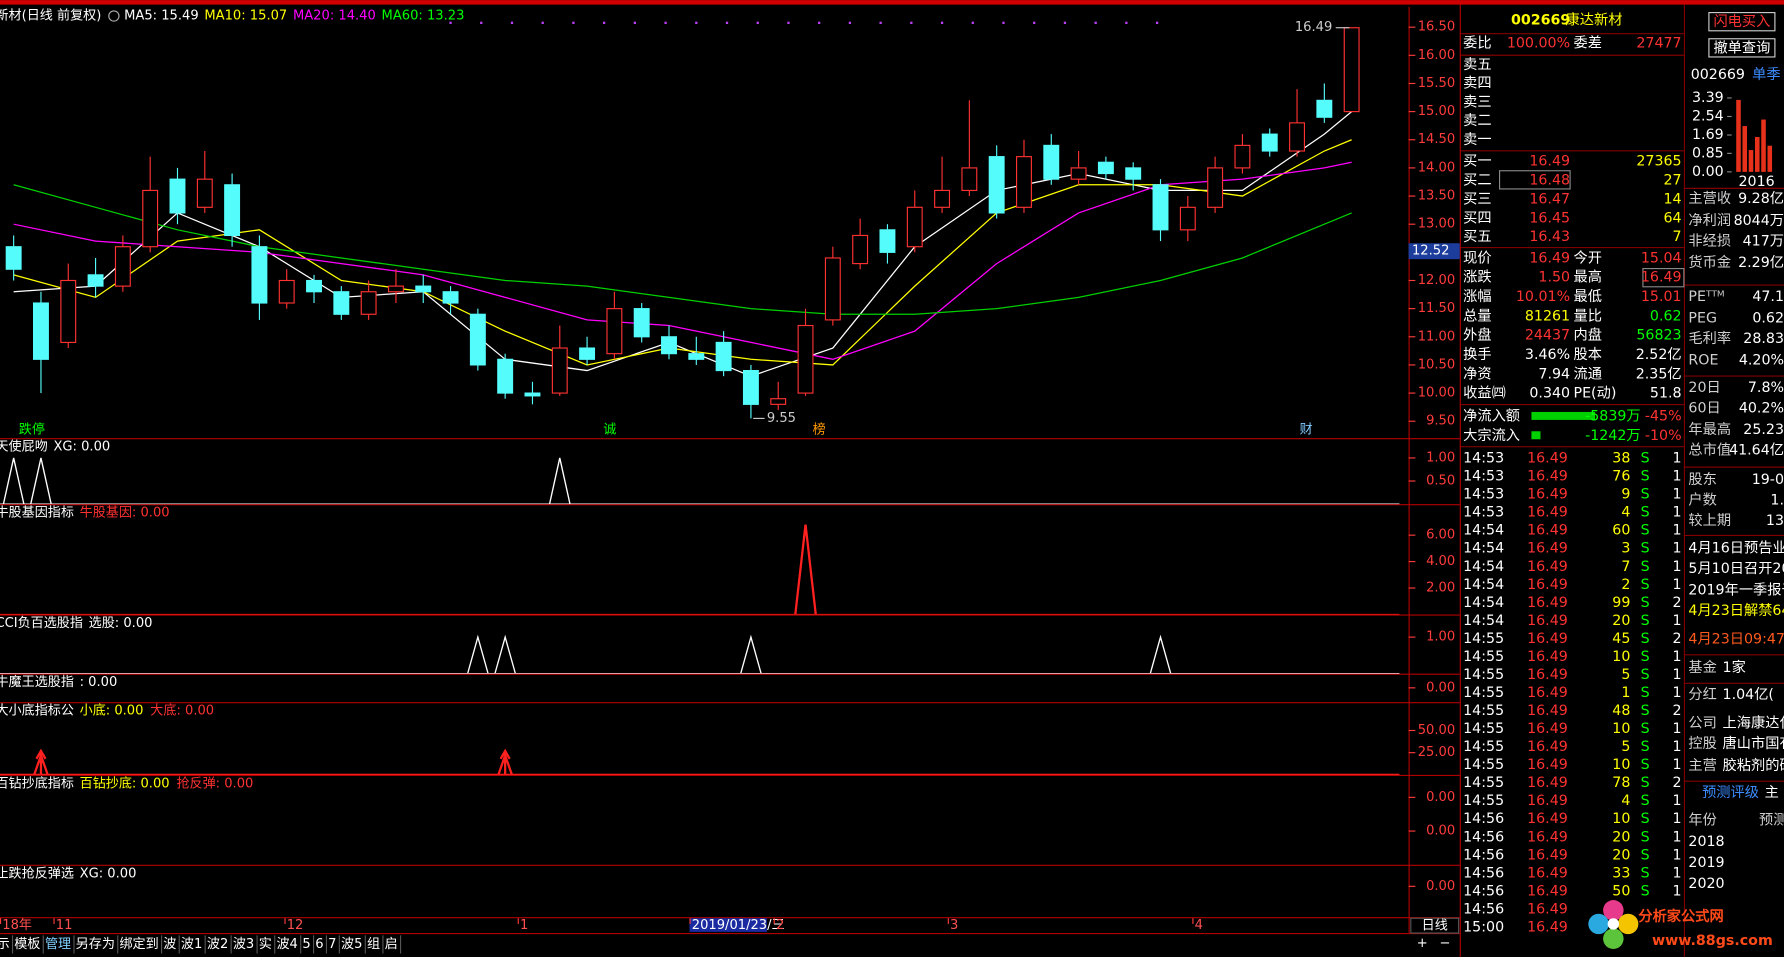  What do you see at coordinates (1435, 926) in the screenshot?
I see `period-tab: 日线` at bounding box center [1435, 926].